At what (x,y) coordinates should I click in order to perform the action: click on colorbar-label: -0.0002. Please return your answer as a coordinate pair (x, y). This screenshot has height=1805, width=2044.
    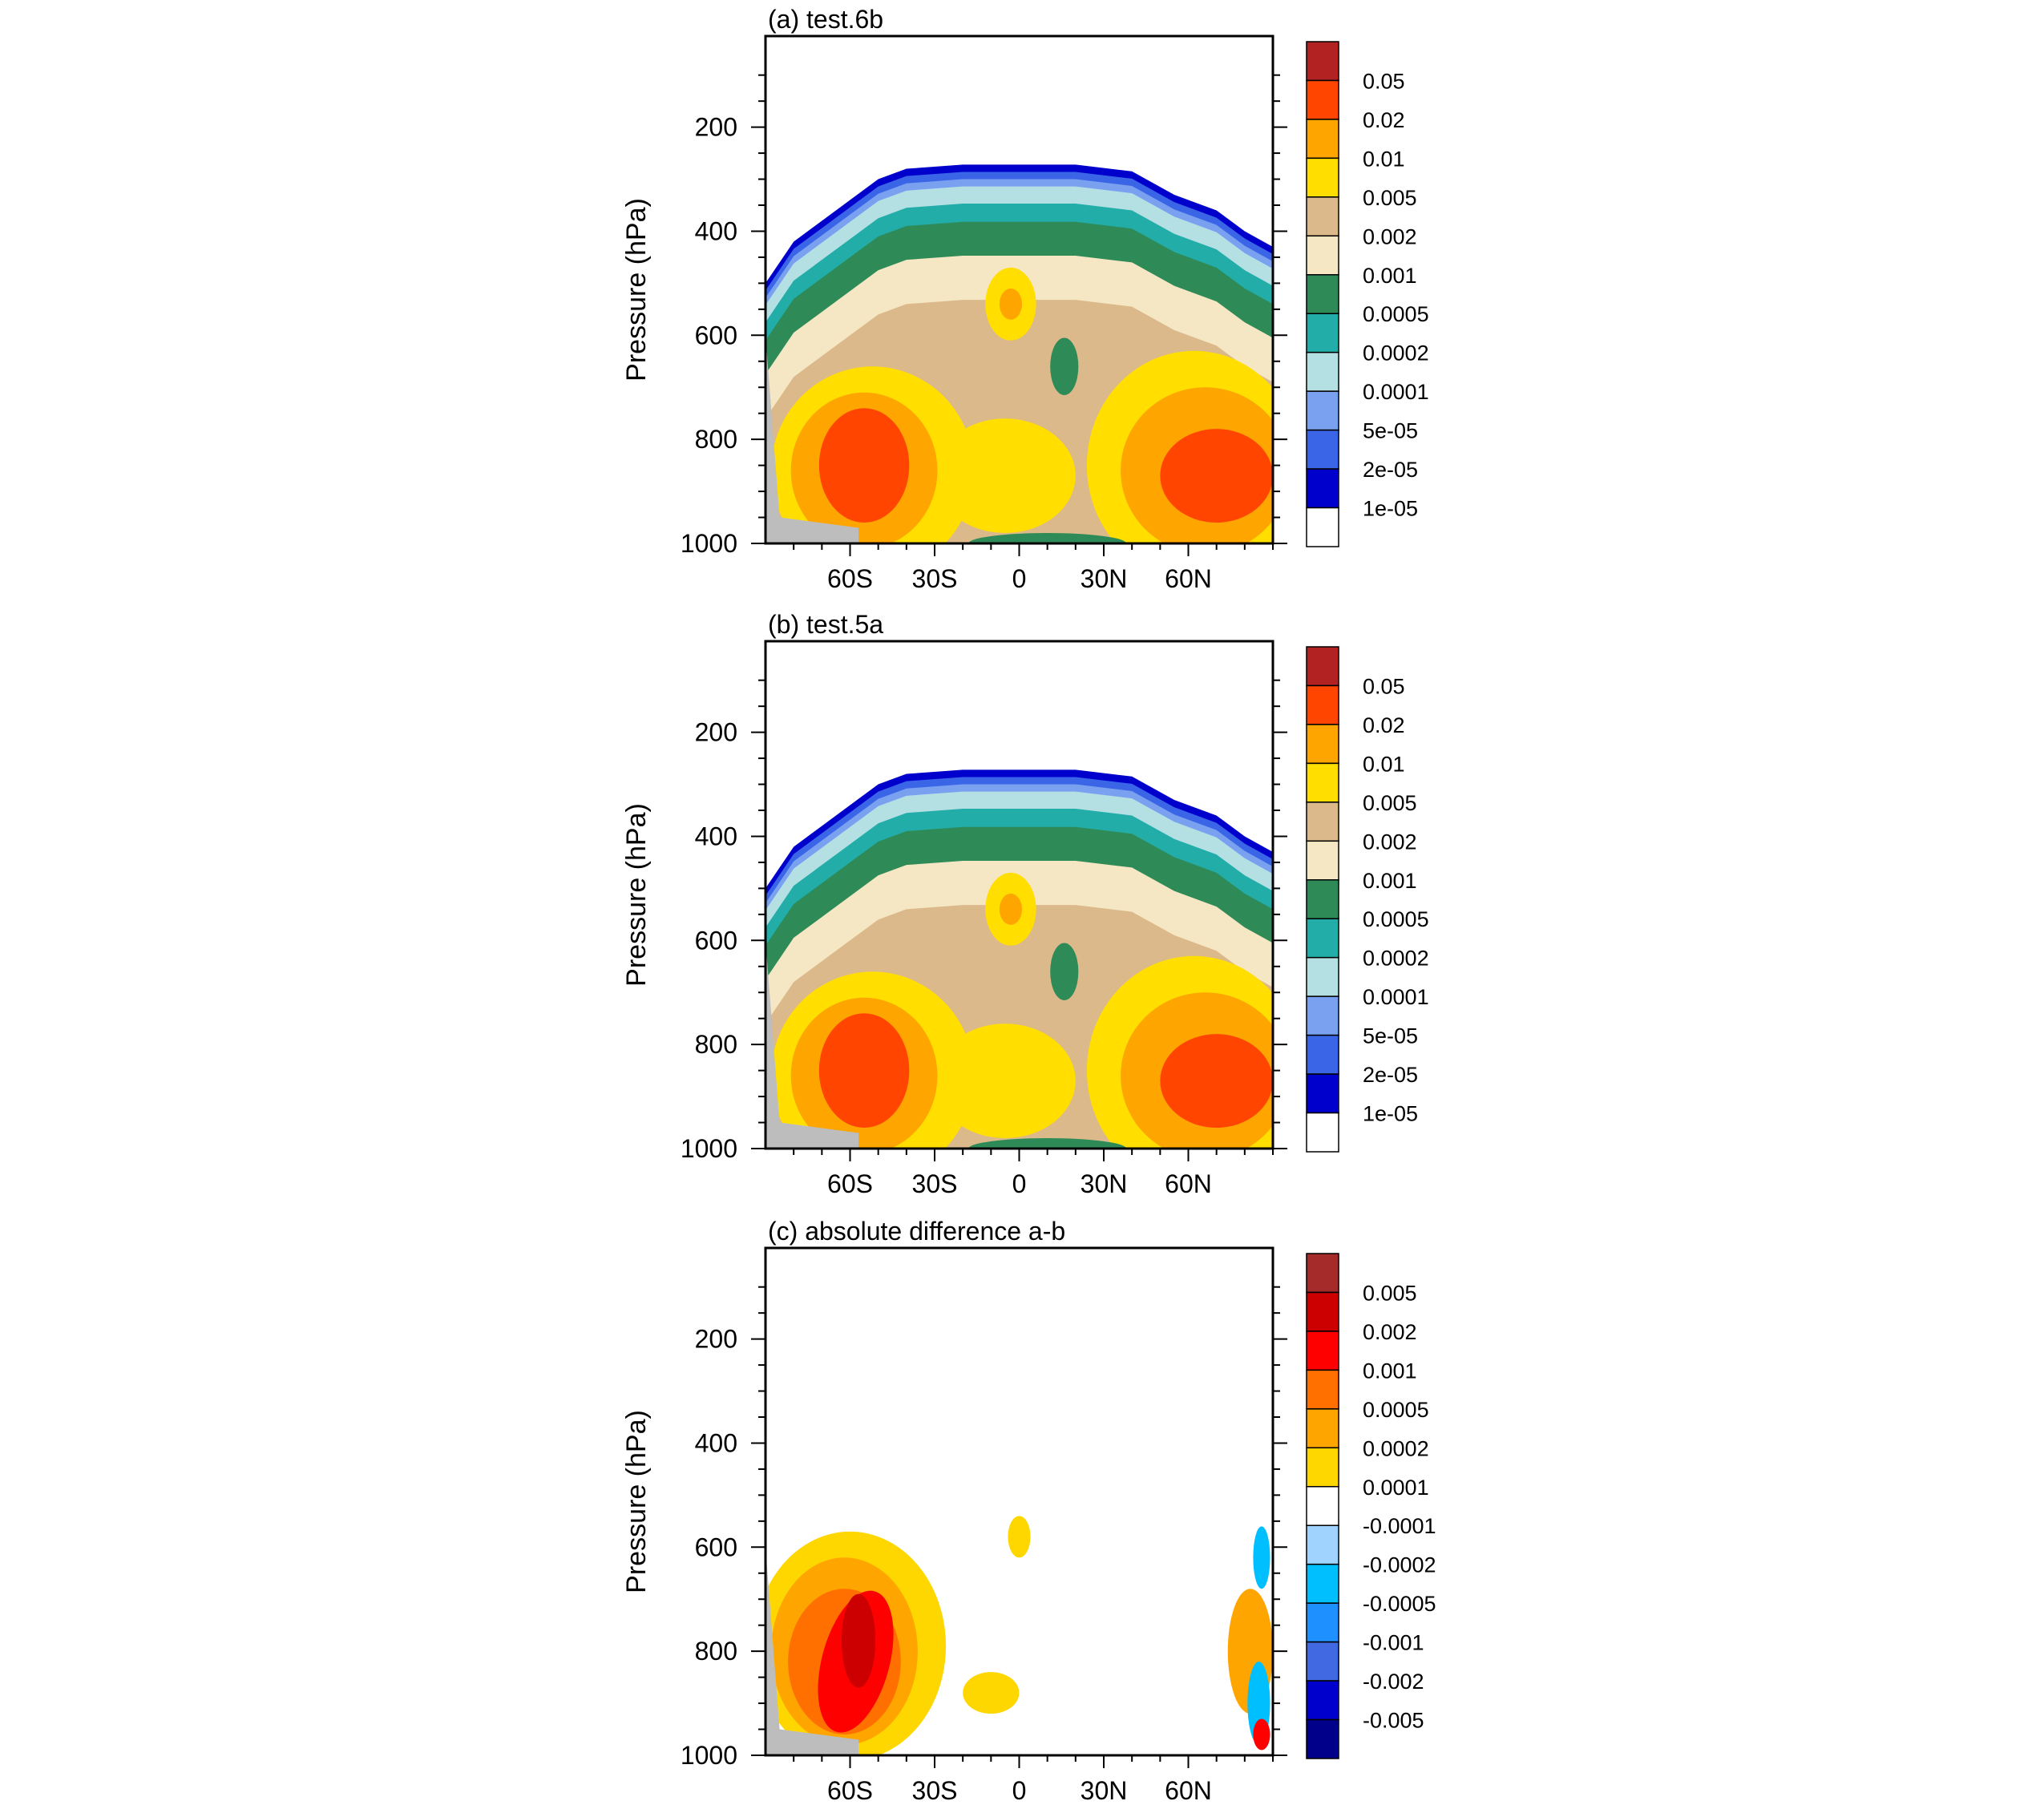
    Looking at the image, I should click on (1399, 1565).